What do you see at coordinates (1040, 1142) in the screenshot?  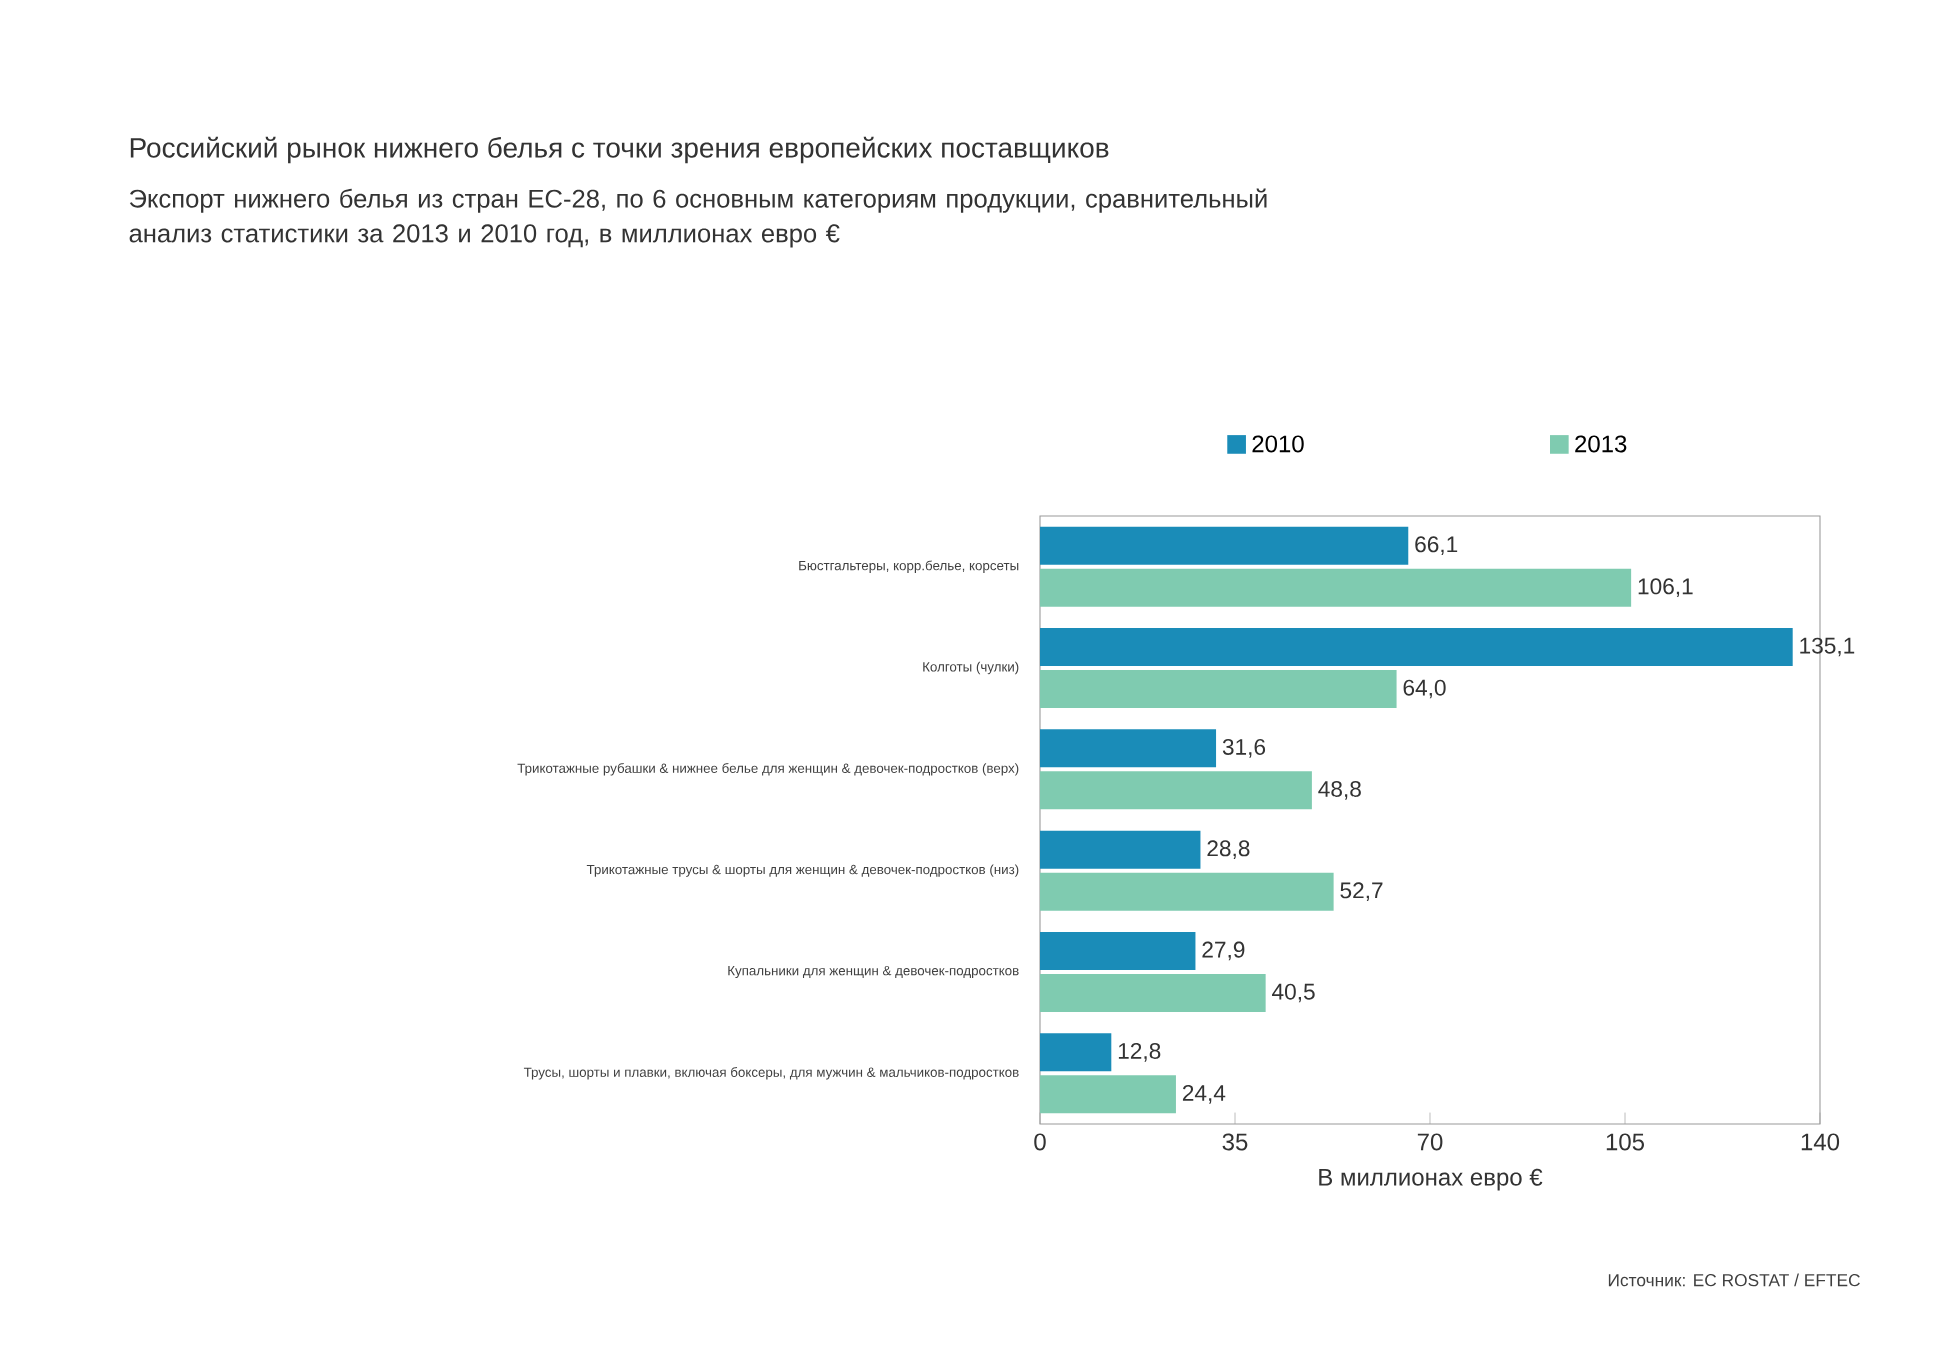 I see `x-tick-label: 0` at bounding box center [1040, 1142].